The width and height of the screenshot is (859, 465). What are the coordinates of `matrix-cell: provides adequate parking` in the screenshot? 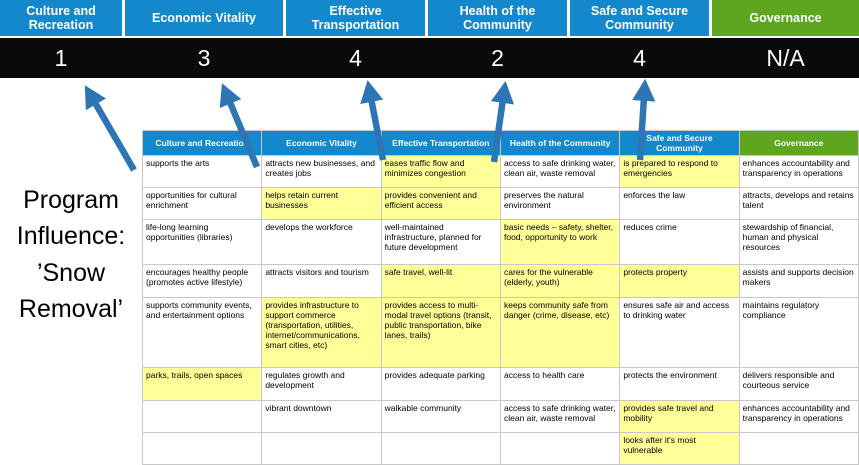 It's located at (440, 384).